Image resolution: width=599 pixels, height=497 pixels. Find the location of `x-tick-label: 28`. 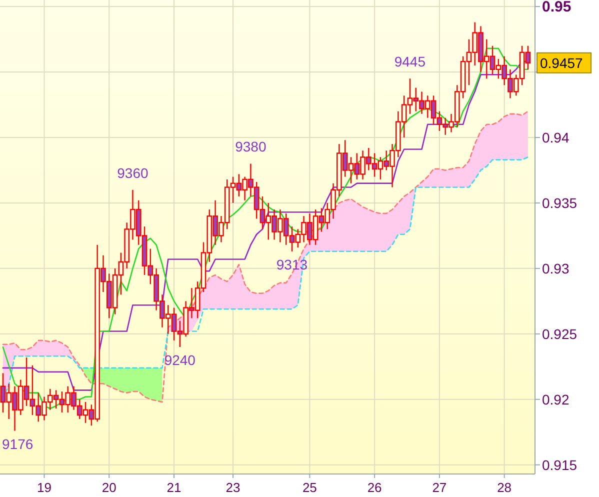

x-tick-label: 28 is located at coordinates (504, 487).